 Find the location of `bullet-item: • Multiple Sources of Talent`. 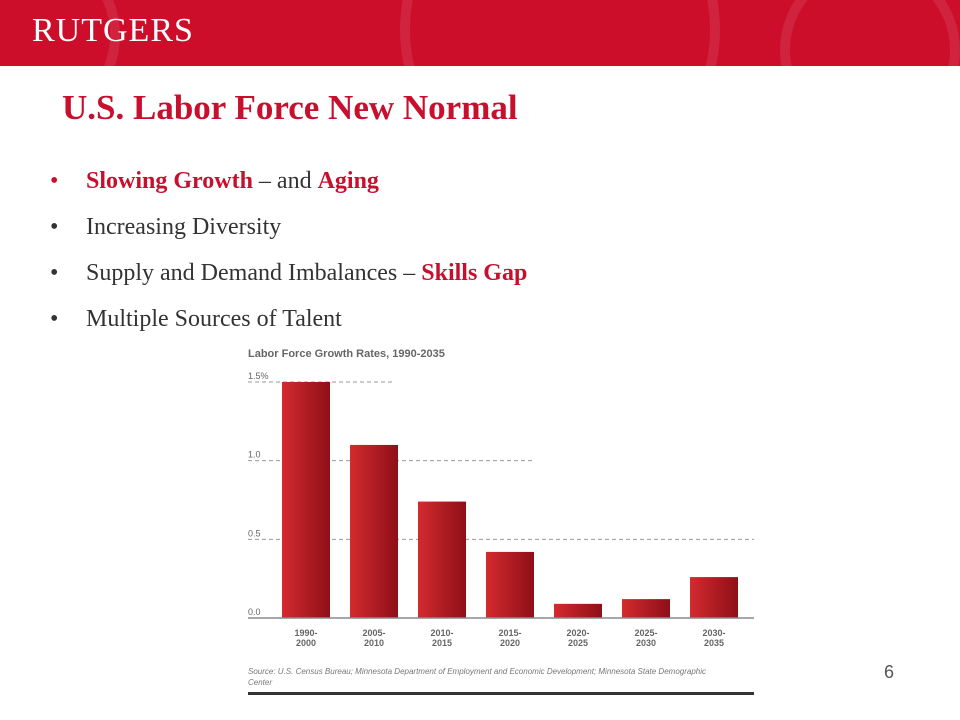

bullet-item: • Multiple Sources of Talent is located at coordinates (288, 319).